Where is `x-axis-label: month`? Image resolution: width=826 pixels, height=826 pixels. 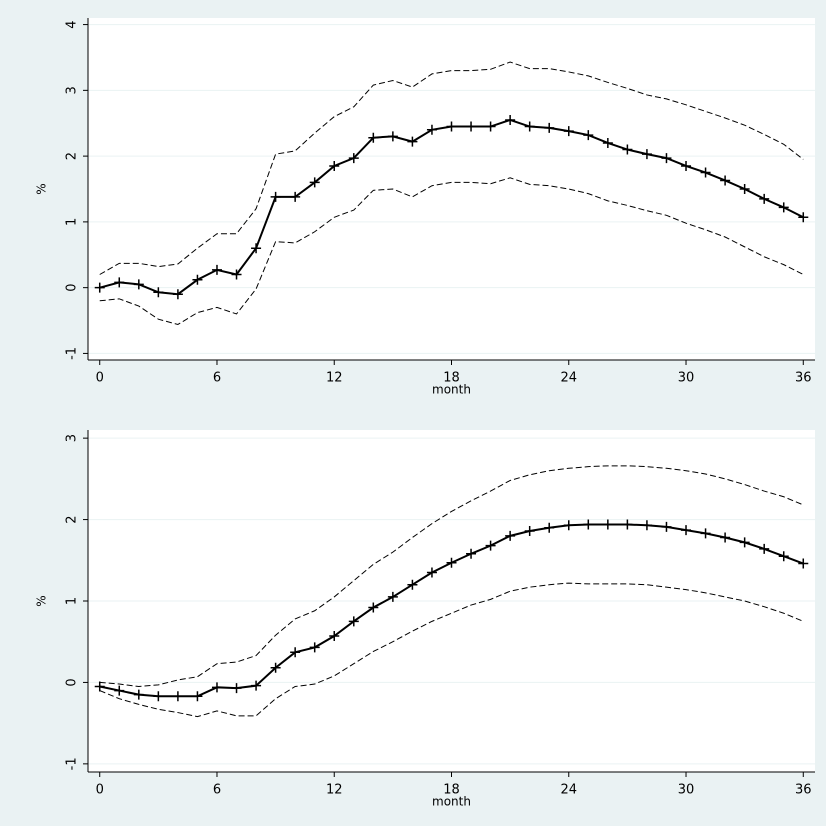
x-axis-label: month is located at coordinates (451, 390).